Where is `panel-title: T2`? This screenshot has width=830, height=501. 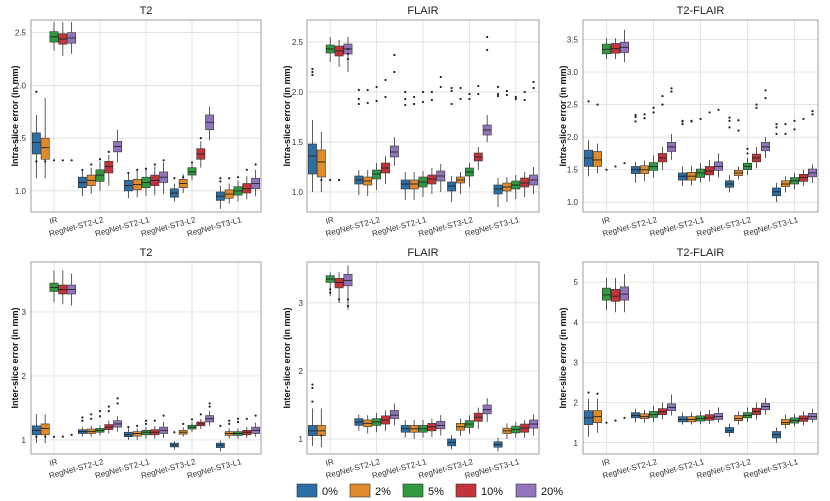
panel-title: T2 is located at coordinates (146, 11).